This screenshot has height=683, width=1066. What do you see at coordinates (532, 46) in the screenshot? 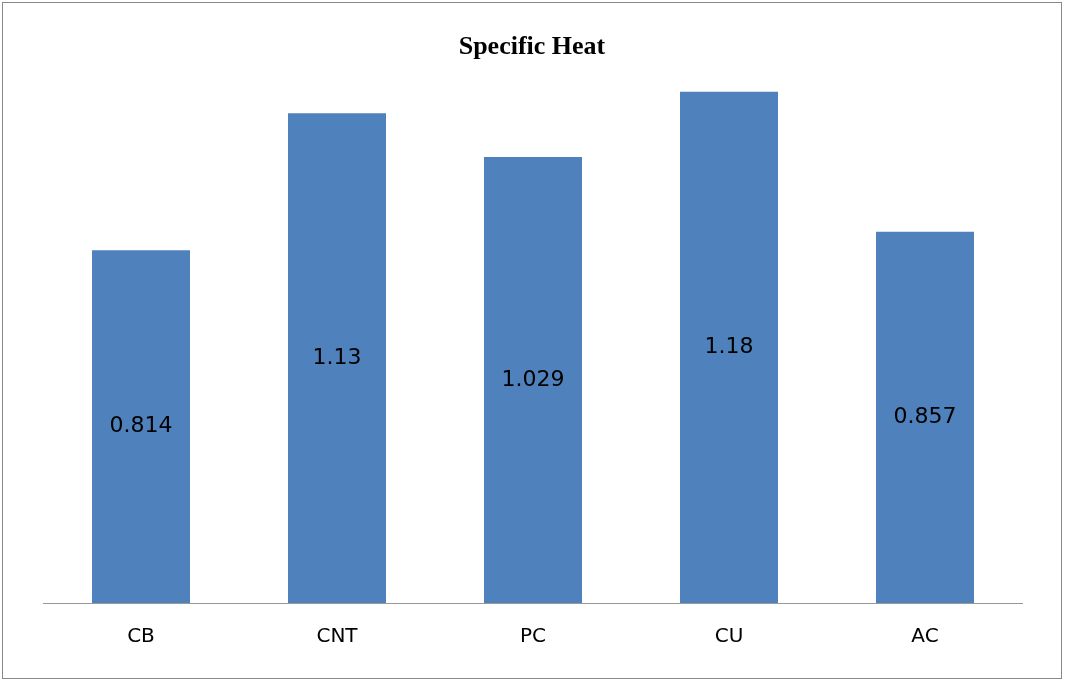
I see `chart-title: Specific Heat` at bounding box center [532, 46].